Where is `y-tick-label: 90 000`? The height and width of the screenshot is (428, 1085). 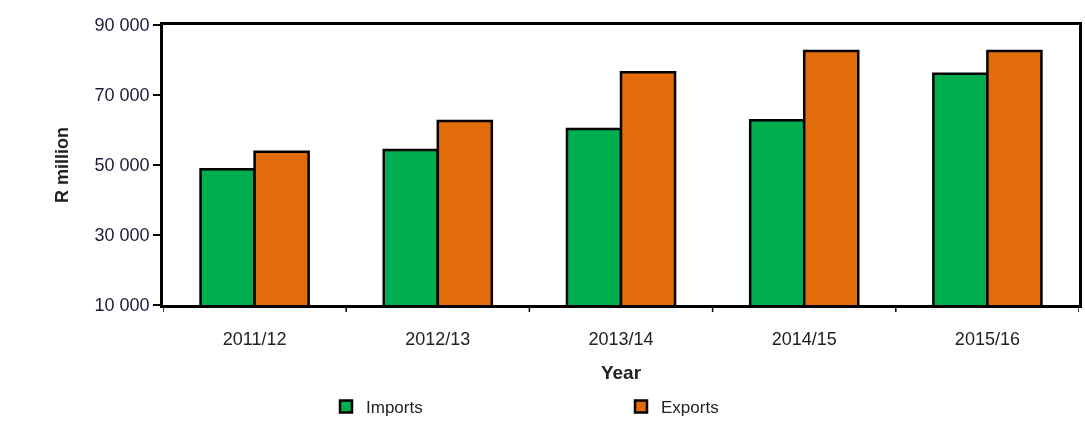 y-tick-label: 90 000 is located at coordinates (122, 25).